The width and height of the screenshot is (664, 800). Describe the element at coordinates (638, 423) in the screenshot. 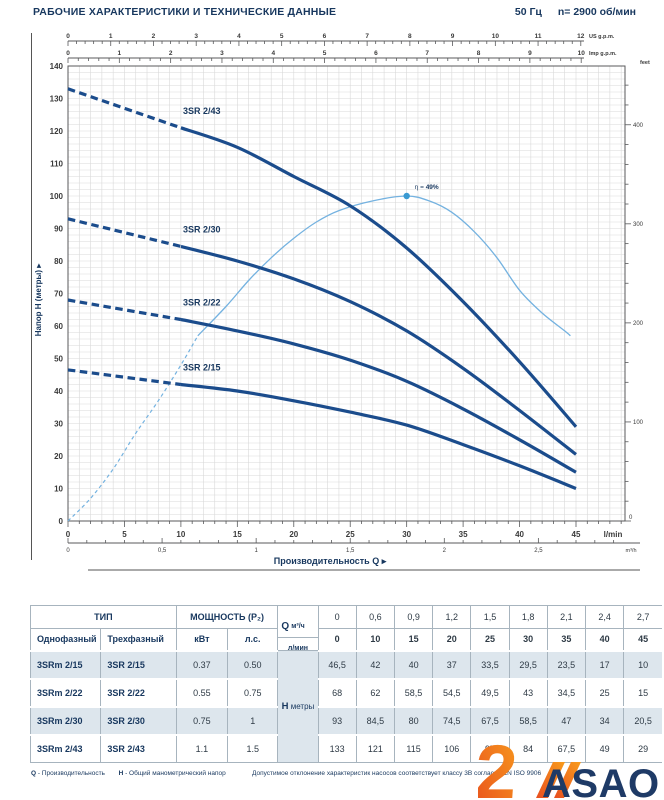

I see `svg-text: 100` at that location.